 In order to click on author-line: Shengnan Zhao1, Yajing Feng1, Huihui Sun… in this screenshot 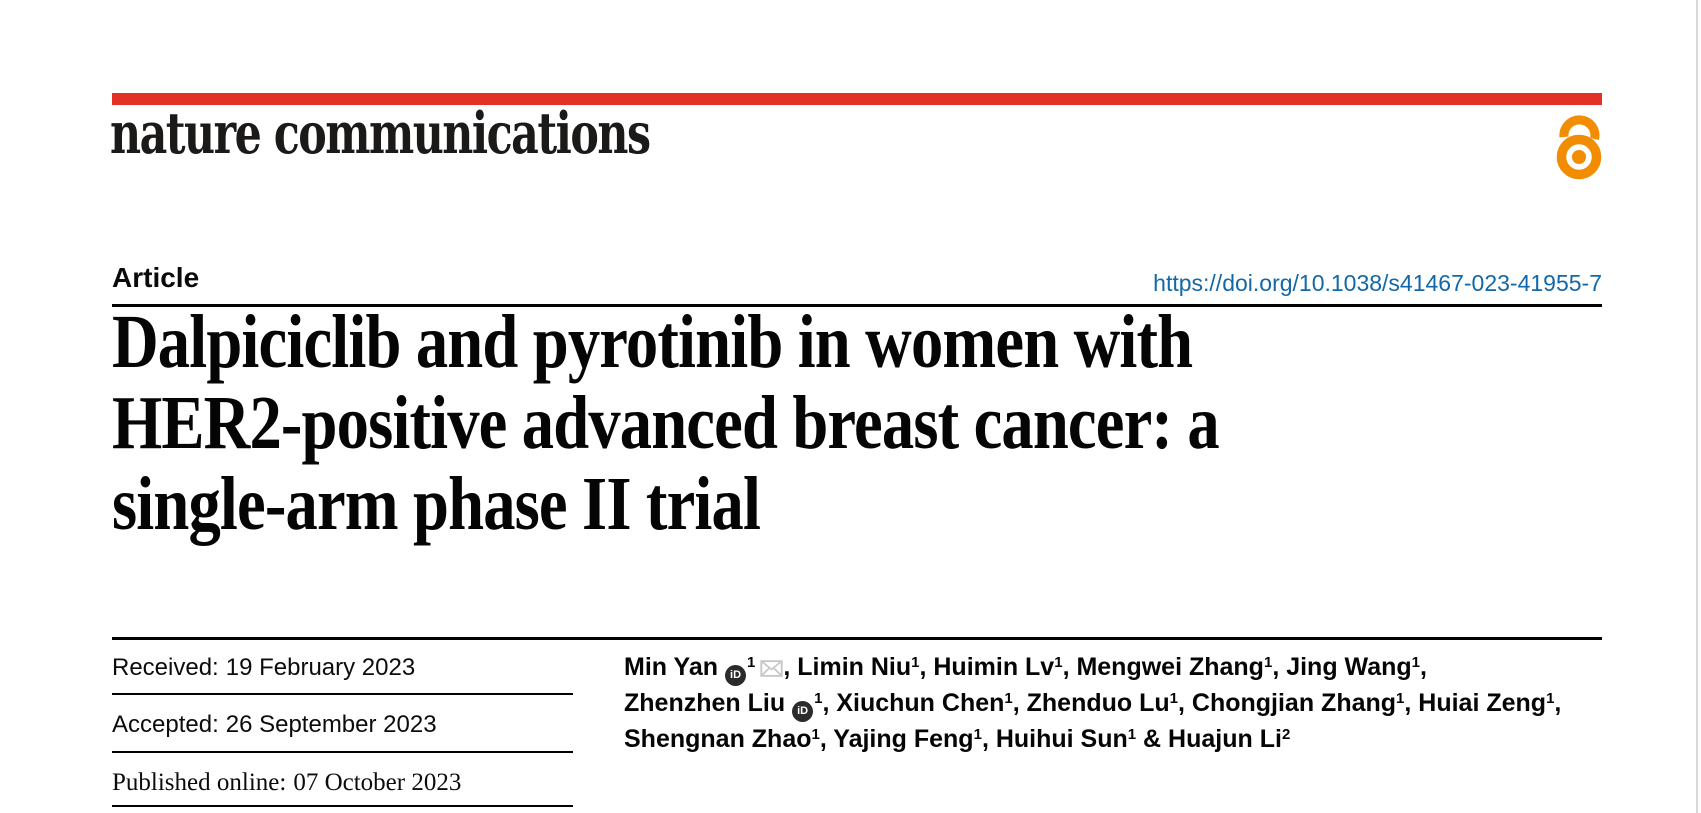, I will do `click(1114, 739)`.